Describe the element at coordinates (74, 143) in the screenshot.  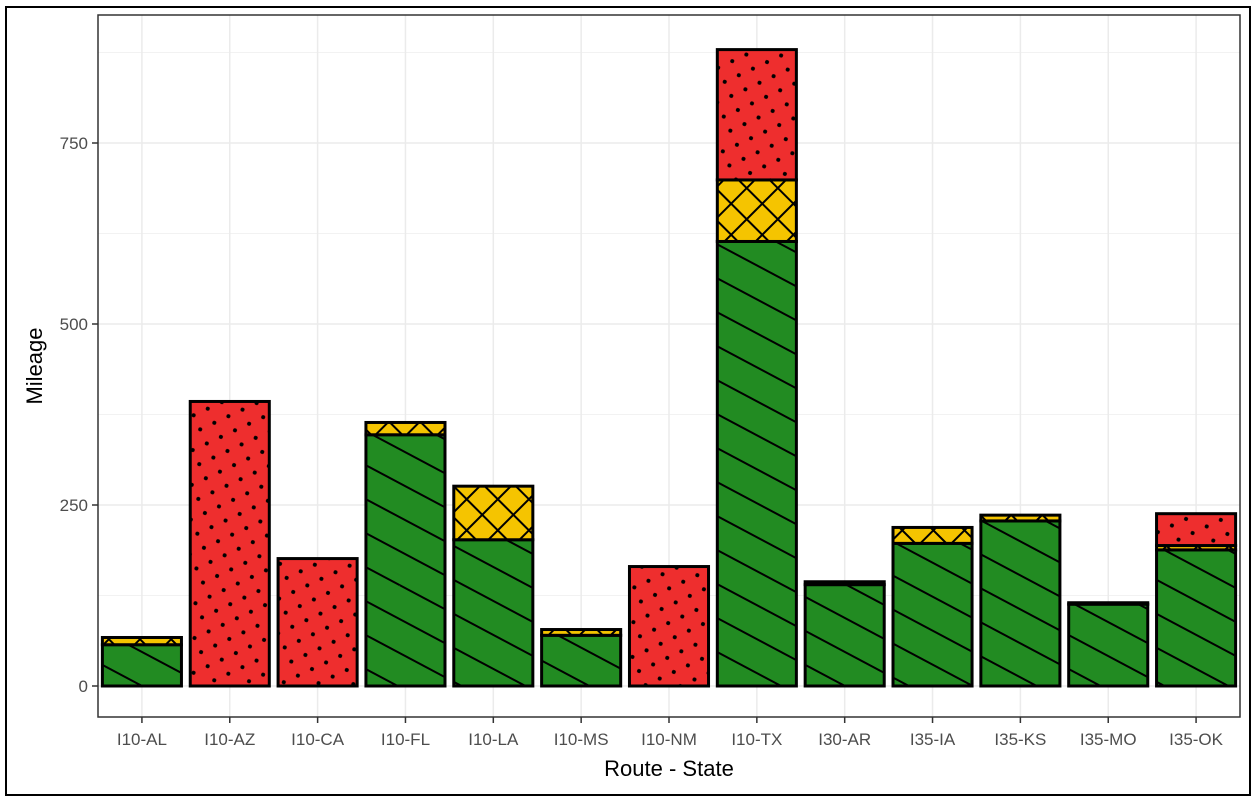
I see `y-tick-label: 750` at that location.